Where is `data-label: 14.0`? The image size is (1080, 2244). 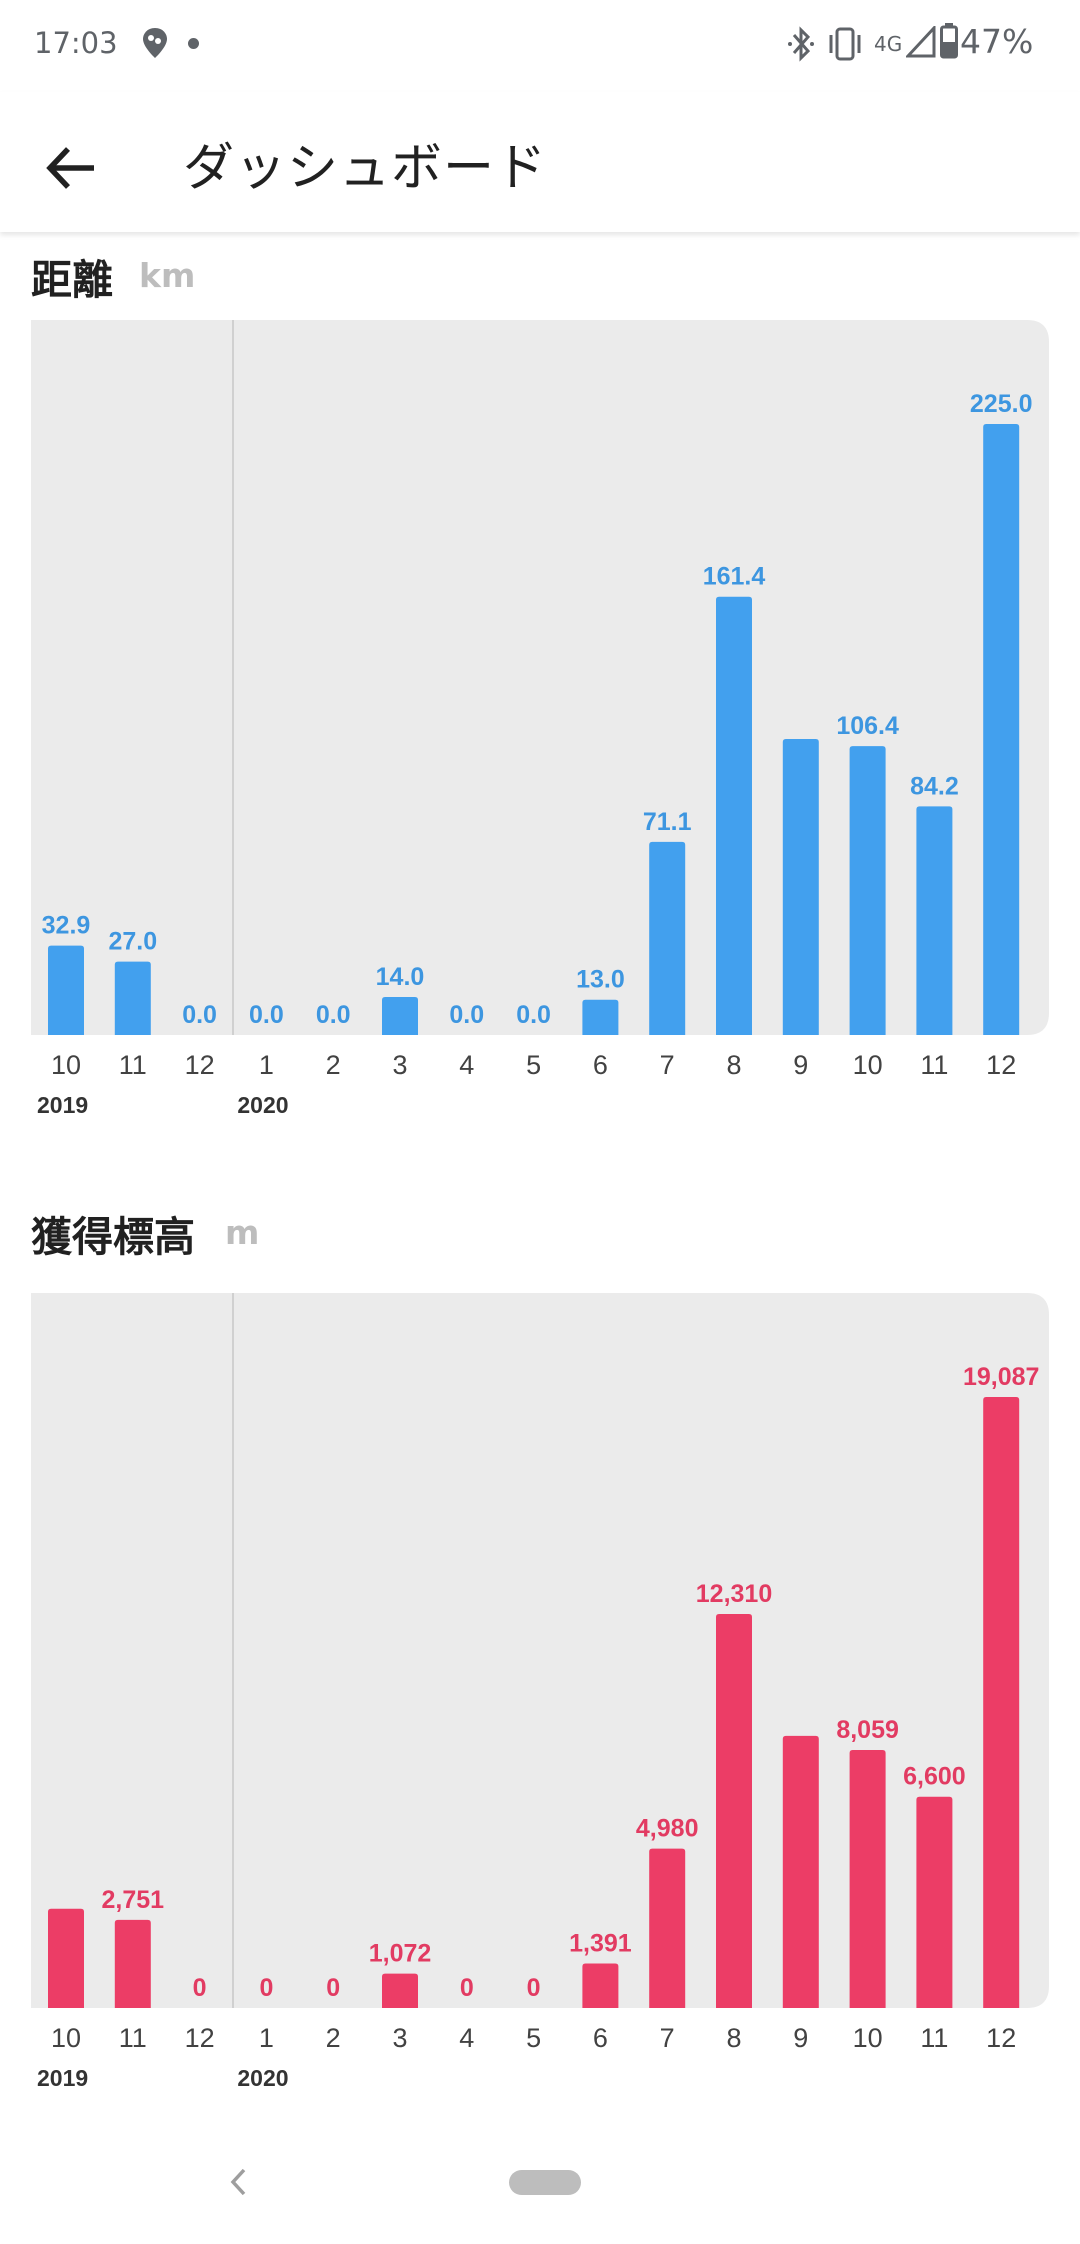
data-label: 14.0 is located at coordinates (400, 977).